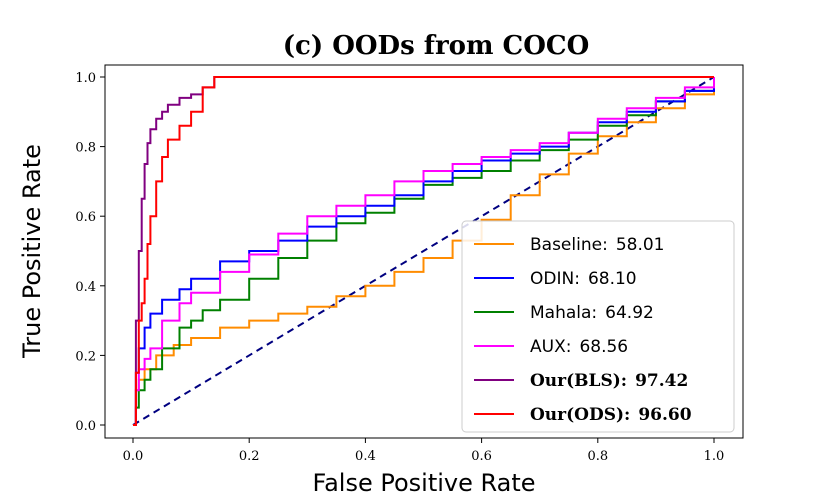 Image resolution: width=830 pixels, height=498 pixels. What do you see at coordinates (661, 381) in the screenshot?
I see `legend-score: 97.42` at bounding box center [661, 381].